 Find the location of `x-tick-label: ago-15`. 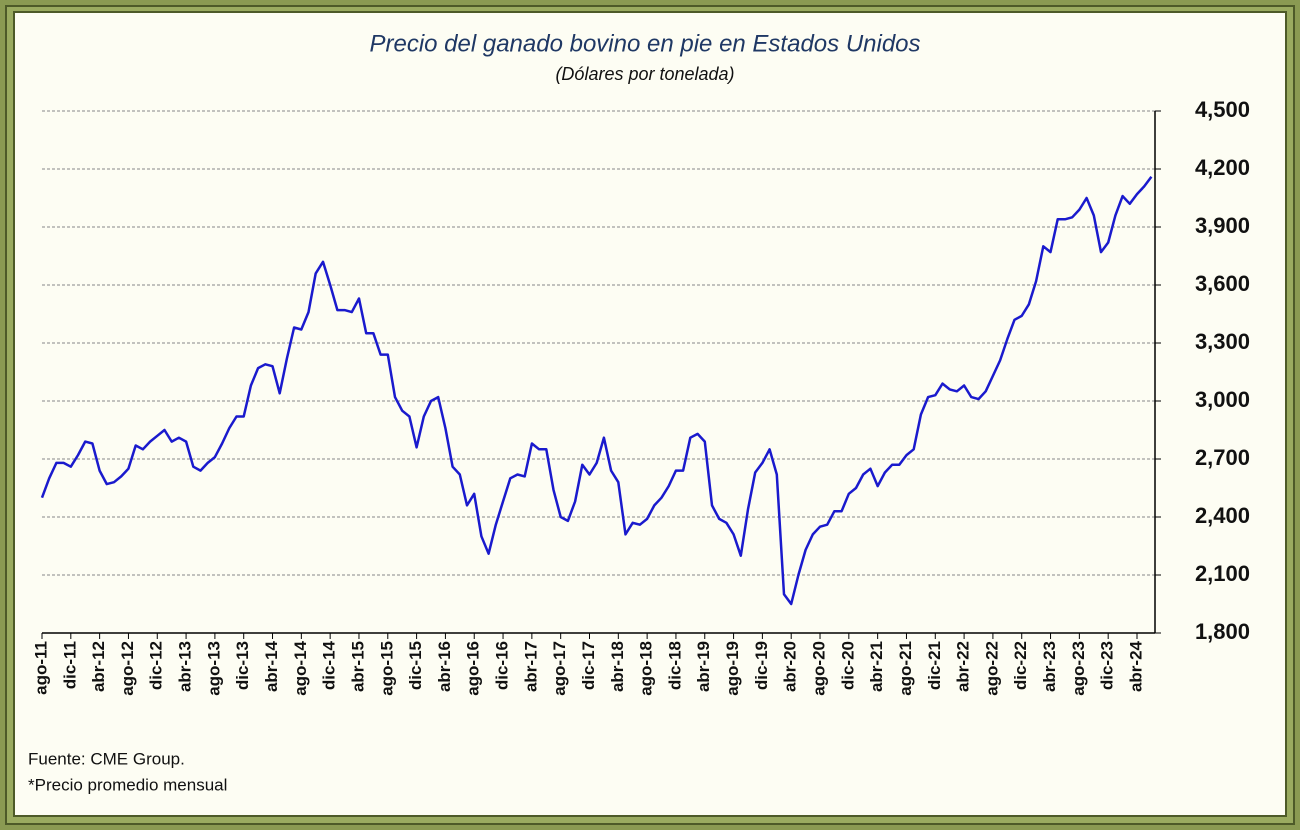

x-tick-label: ago-15 is located at coordinates (386, 668).